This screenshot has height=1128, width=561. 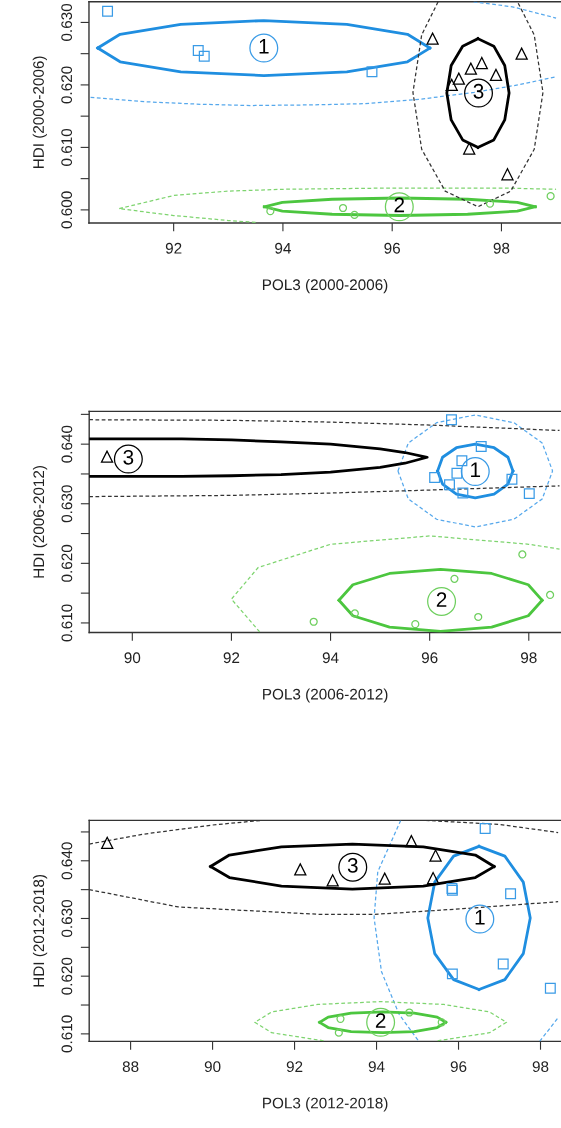 What do you see at coordinates (130, 1067) in the screenshot?
I see `x-tick-label: 88` at bounding box center [130, 1067].